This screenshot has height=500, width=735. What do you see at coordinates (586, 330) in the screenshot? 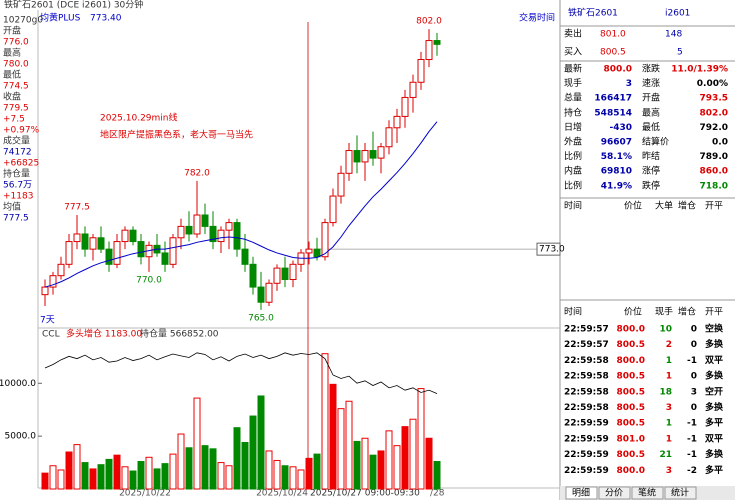
I see `trade-time: 22:59:57` at bounding box center [586, 330].